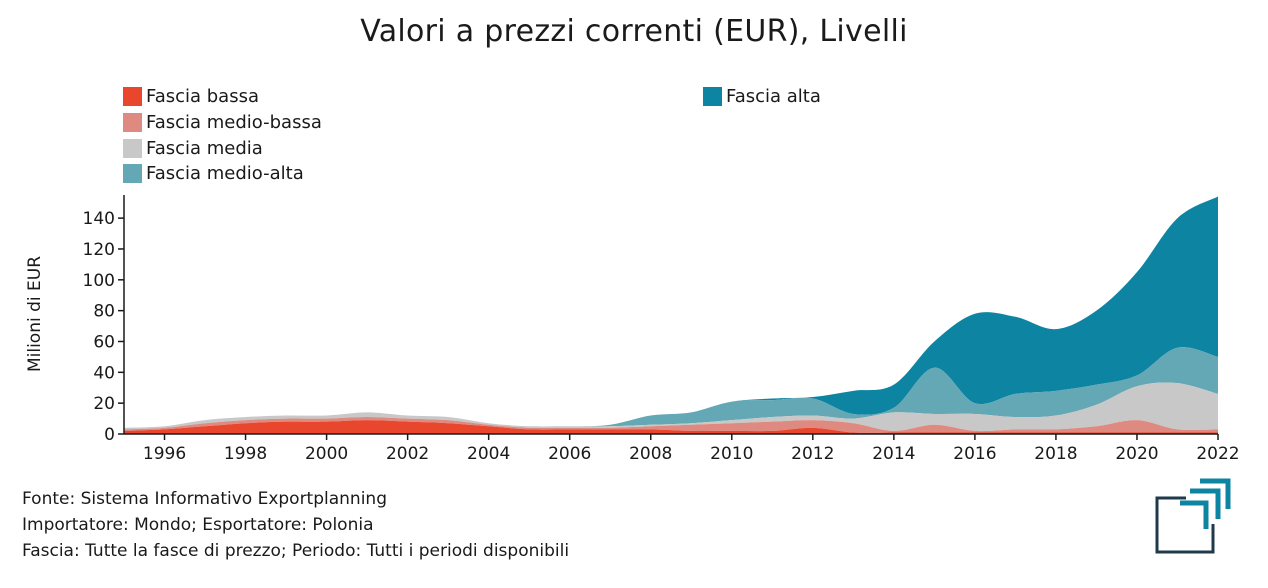 The image size is (1268, 588). I want to click on area-series-fascia-medio-alta, so click(671, 387).